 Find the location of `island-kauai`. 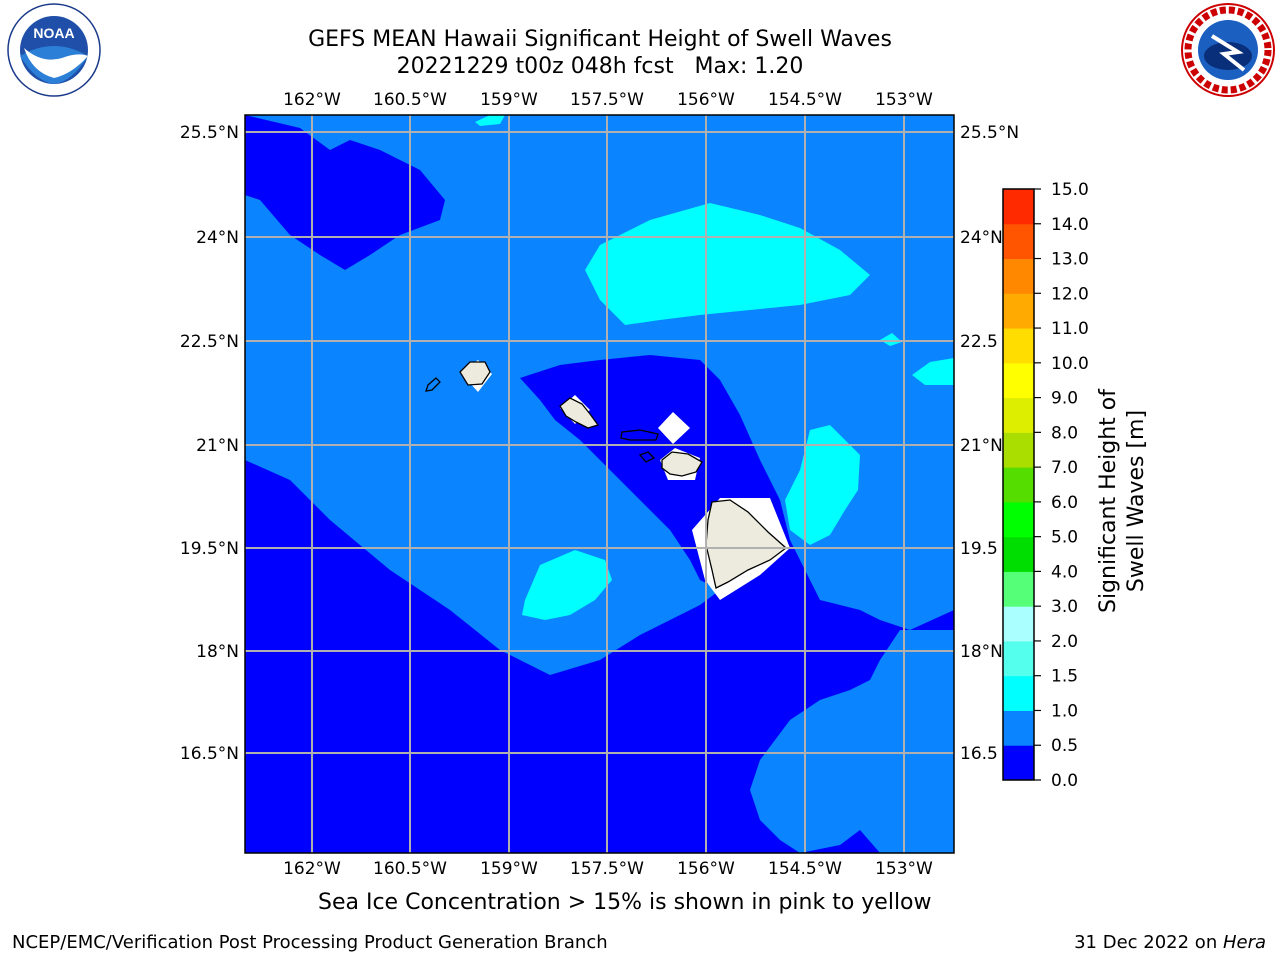

island-kauai is located at coordinates (475, 373).